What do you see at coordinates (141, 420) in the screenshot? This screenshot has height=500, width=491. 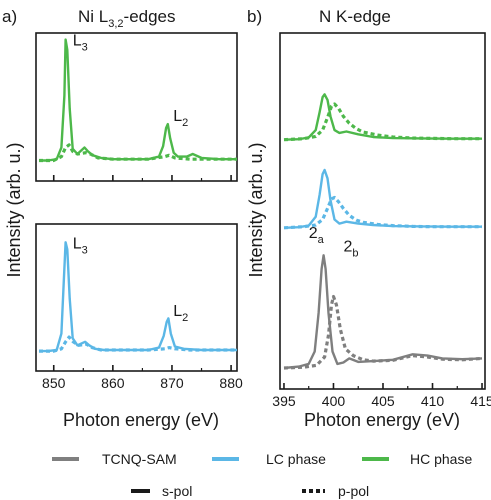 I see `panel-a-xlabel: Photon energy (eV)` at bounding box center [141, 420].